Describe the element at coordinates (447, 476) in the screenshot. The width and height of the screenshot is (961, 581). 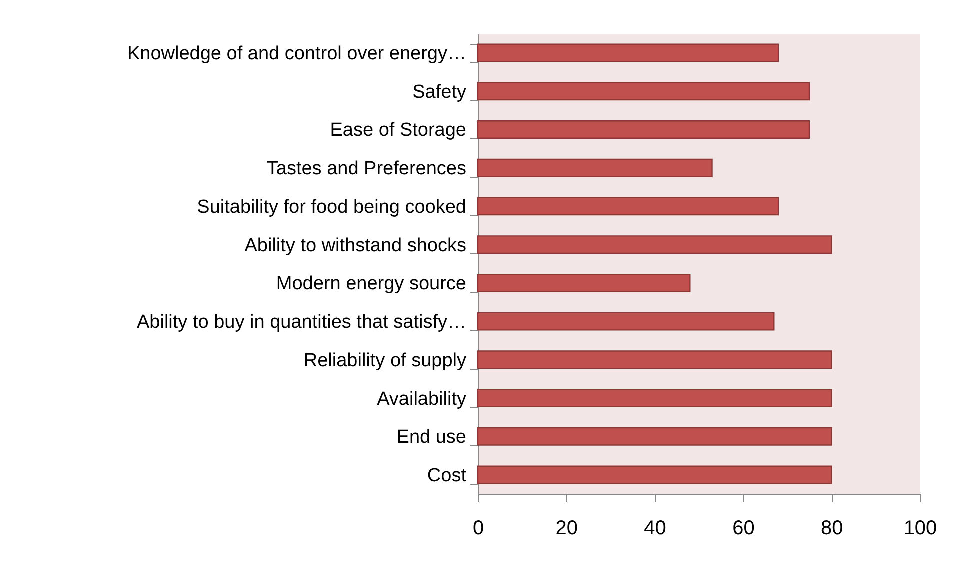
I see `y-tick-label: Cost` at that location.